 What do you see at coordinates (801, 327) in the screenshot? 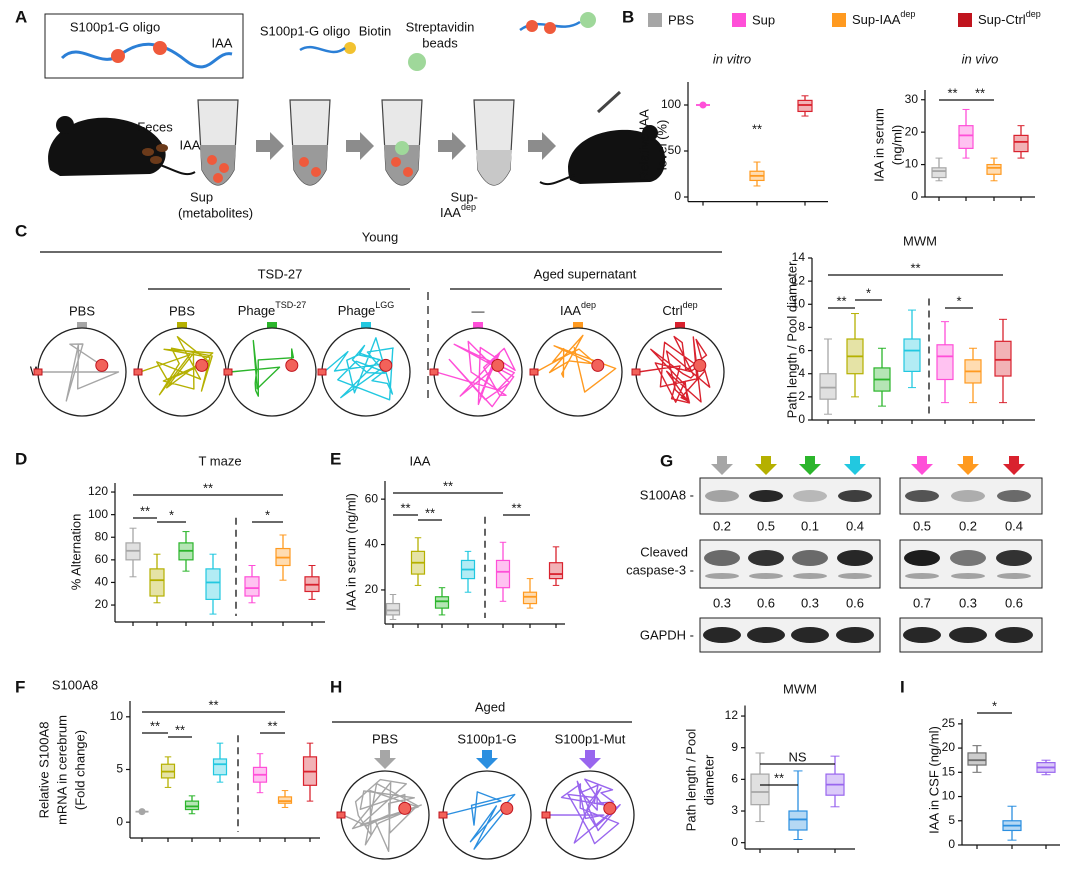
I see `y-tick-label: 8` at bounding box center [801, 327].